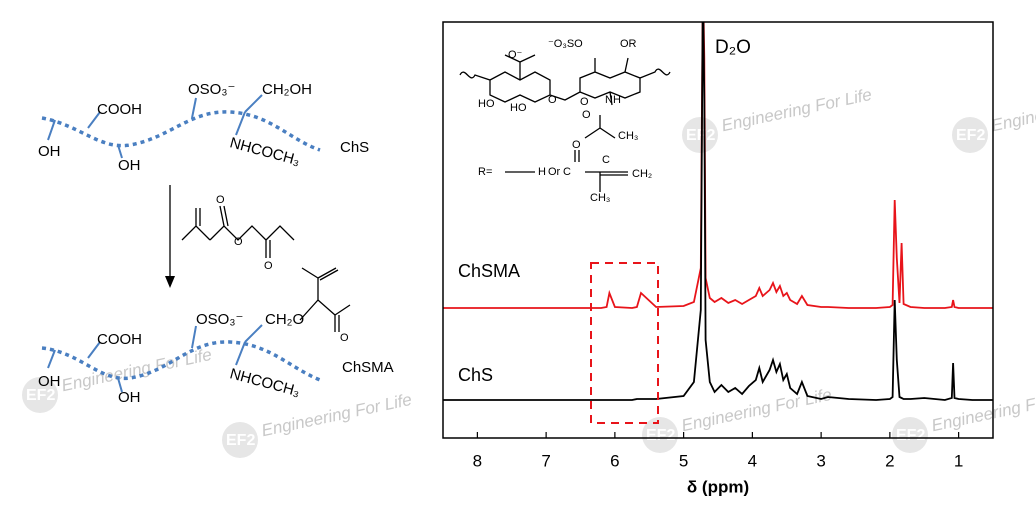 The image size is (1036, 518). Describe the element at coordinates (565, 44) in the screenshot. I see `inset-label: ⁻O₃SO` at that location.